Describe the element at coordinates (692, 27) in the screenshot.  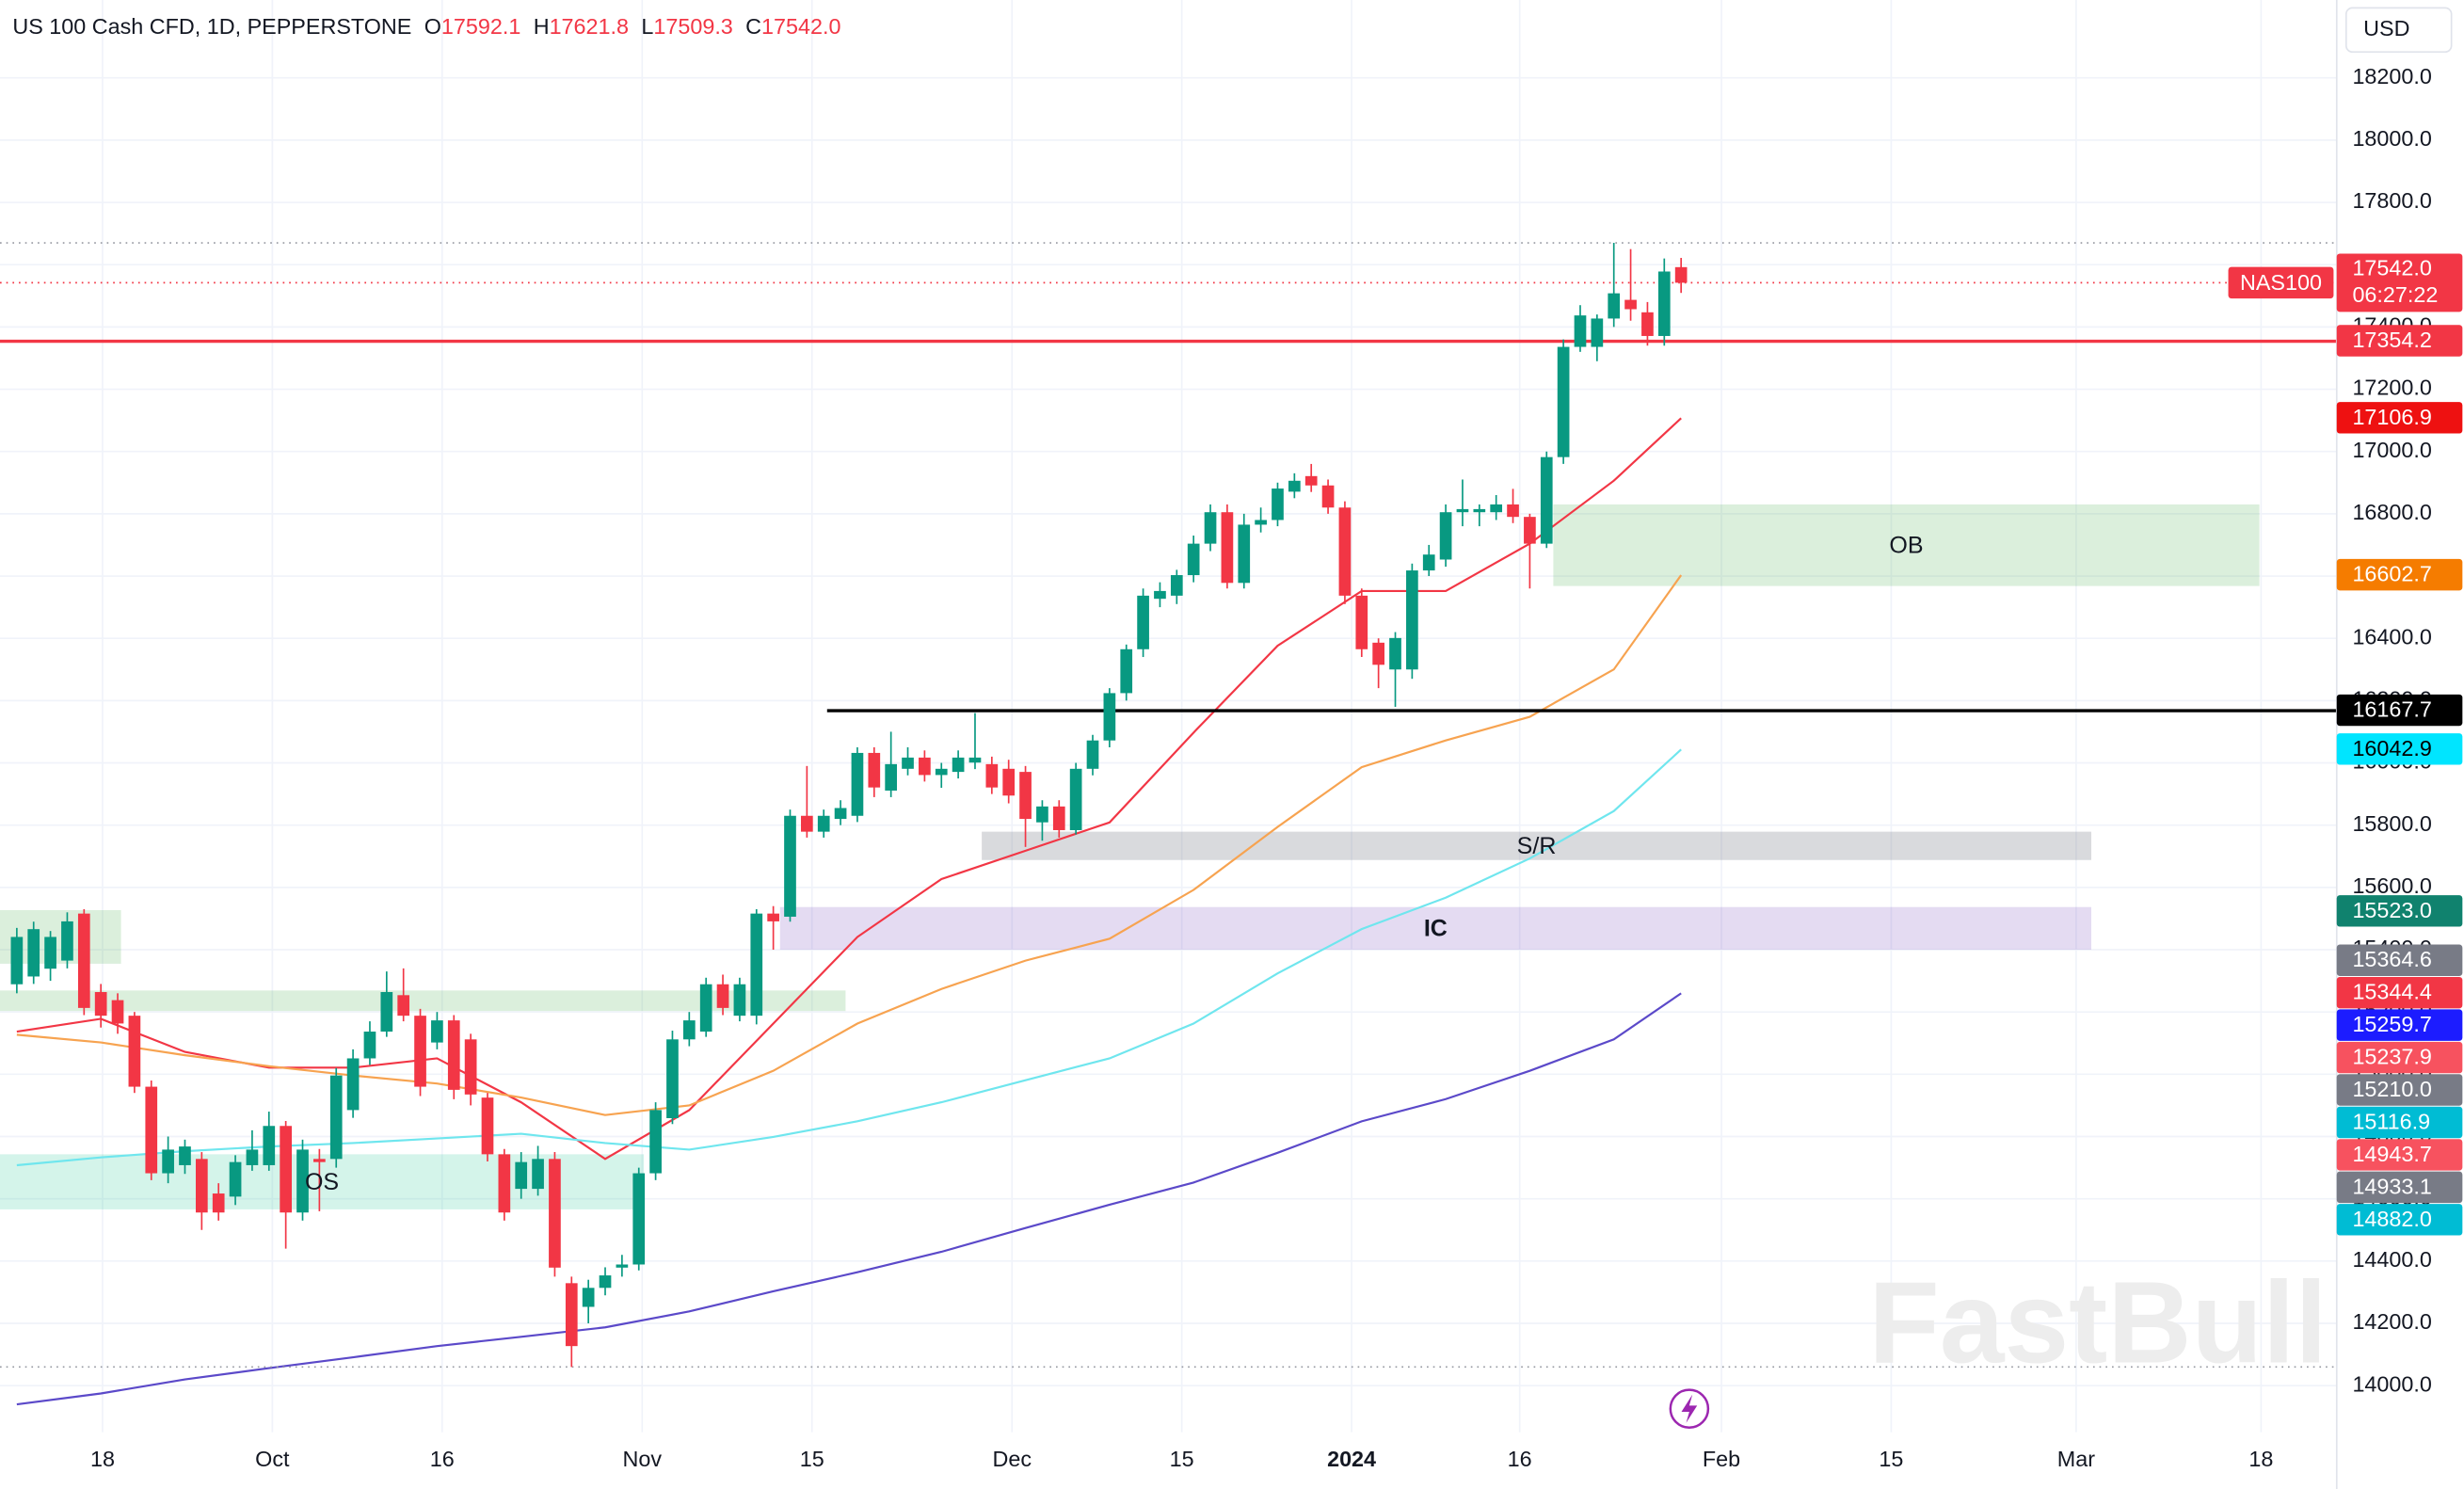
I see `ohlc-value: 17509.3` at that location.